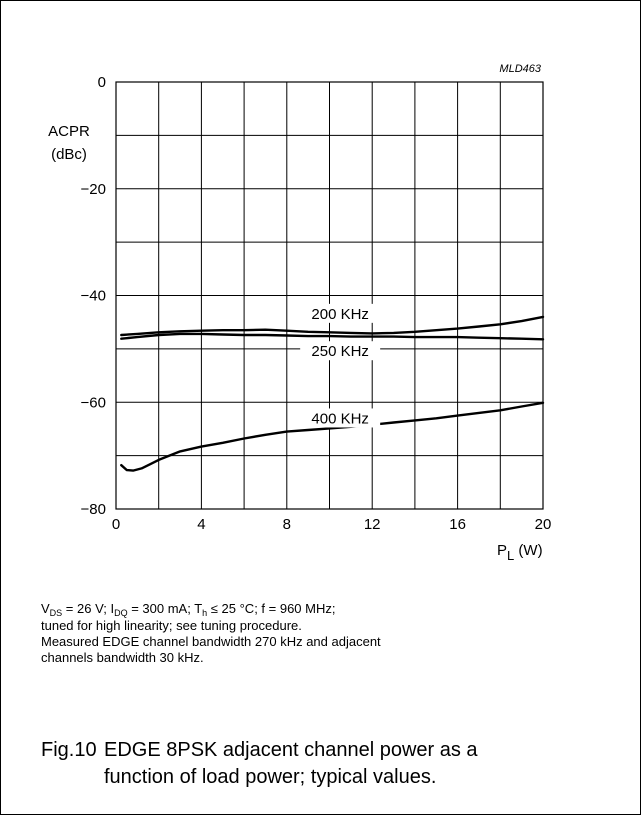 Image resolution: width=641 pixels, height=815 pixels. Describe the element at coordinates (93, 402) in the screenshot. I see `y-tick-label: −60` at that location.